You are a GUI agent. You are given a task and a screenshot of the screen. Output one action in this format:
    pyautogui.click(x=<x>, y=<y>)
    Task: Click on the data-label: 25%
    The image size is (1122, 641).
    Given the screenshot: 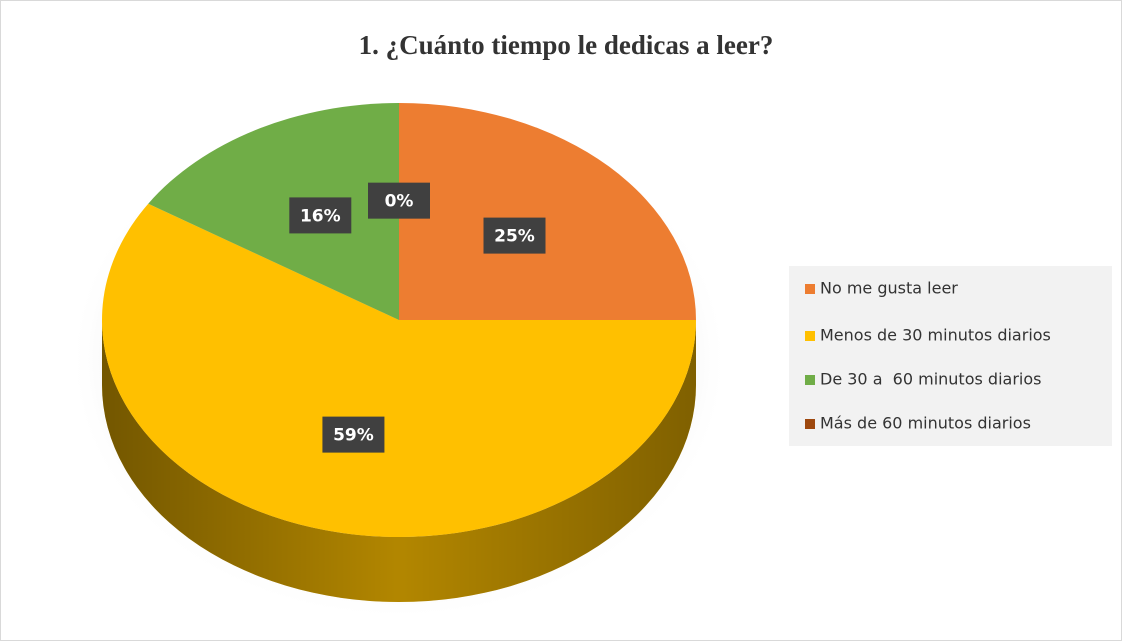 What is the action you would take?
    pyautogui.click(x=514, y=237)
    